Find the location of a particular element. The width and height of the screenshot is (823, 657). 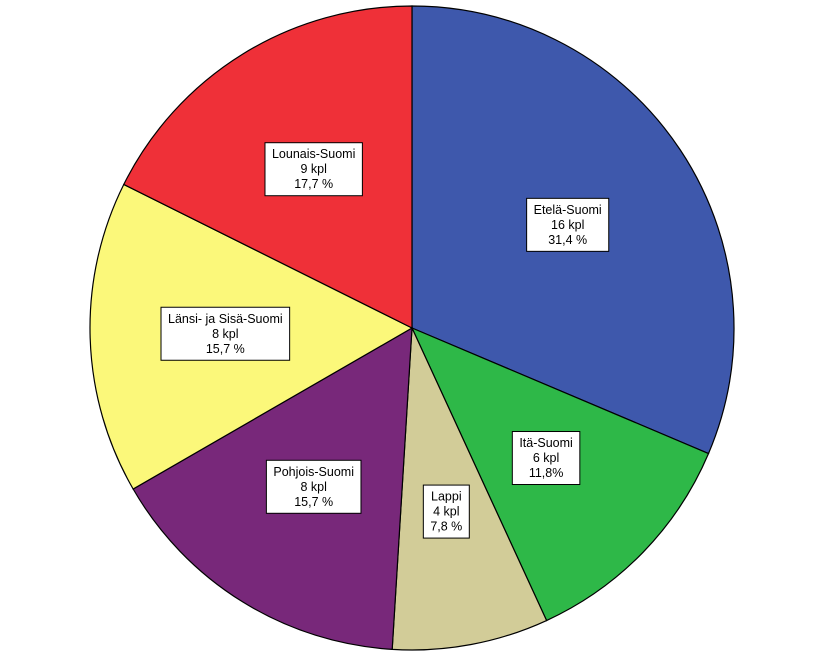

slice-label-count: 9 kpl is located at coordinates (313, 169).